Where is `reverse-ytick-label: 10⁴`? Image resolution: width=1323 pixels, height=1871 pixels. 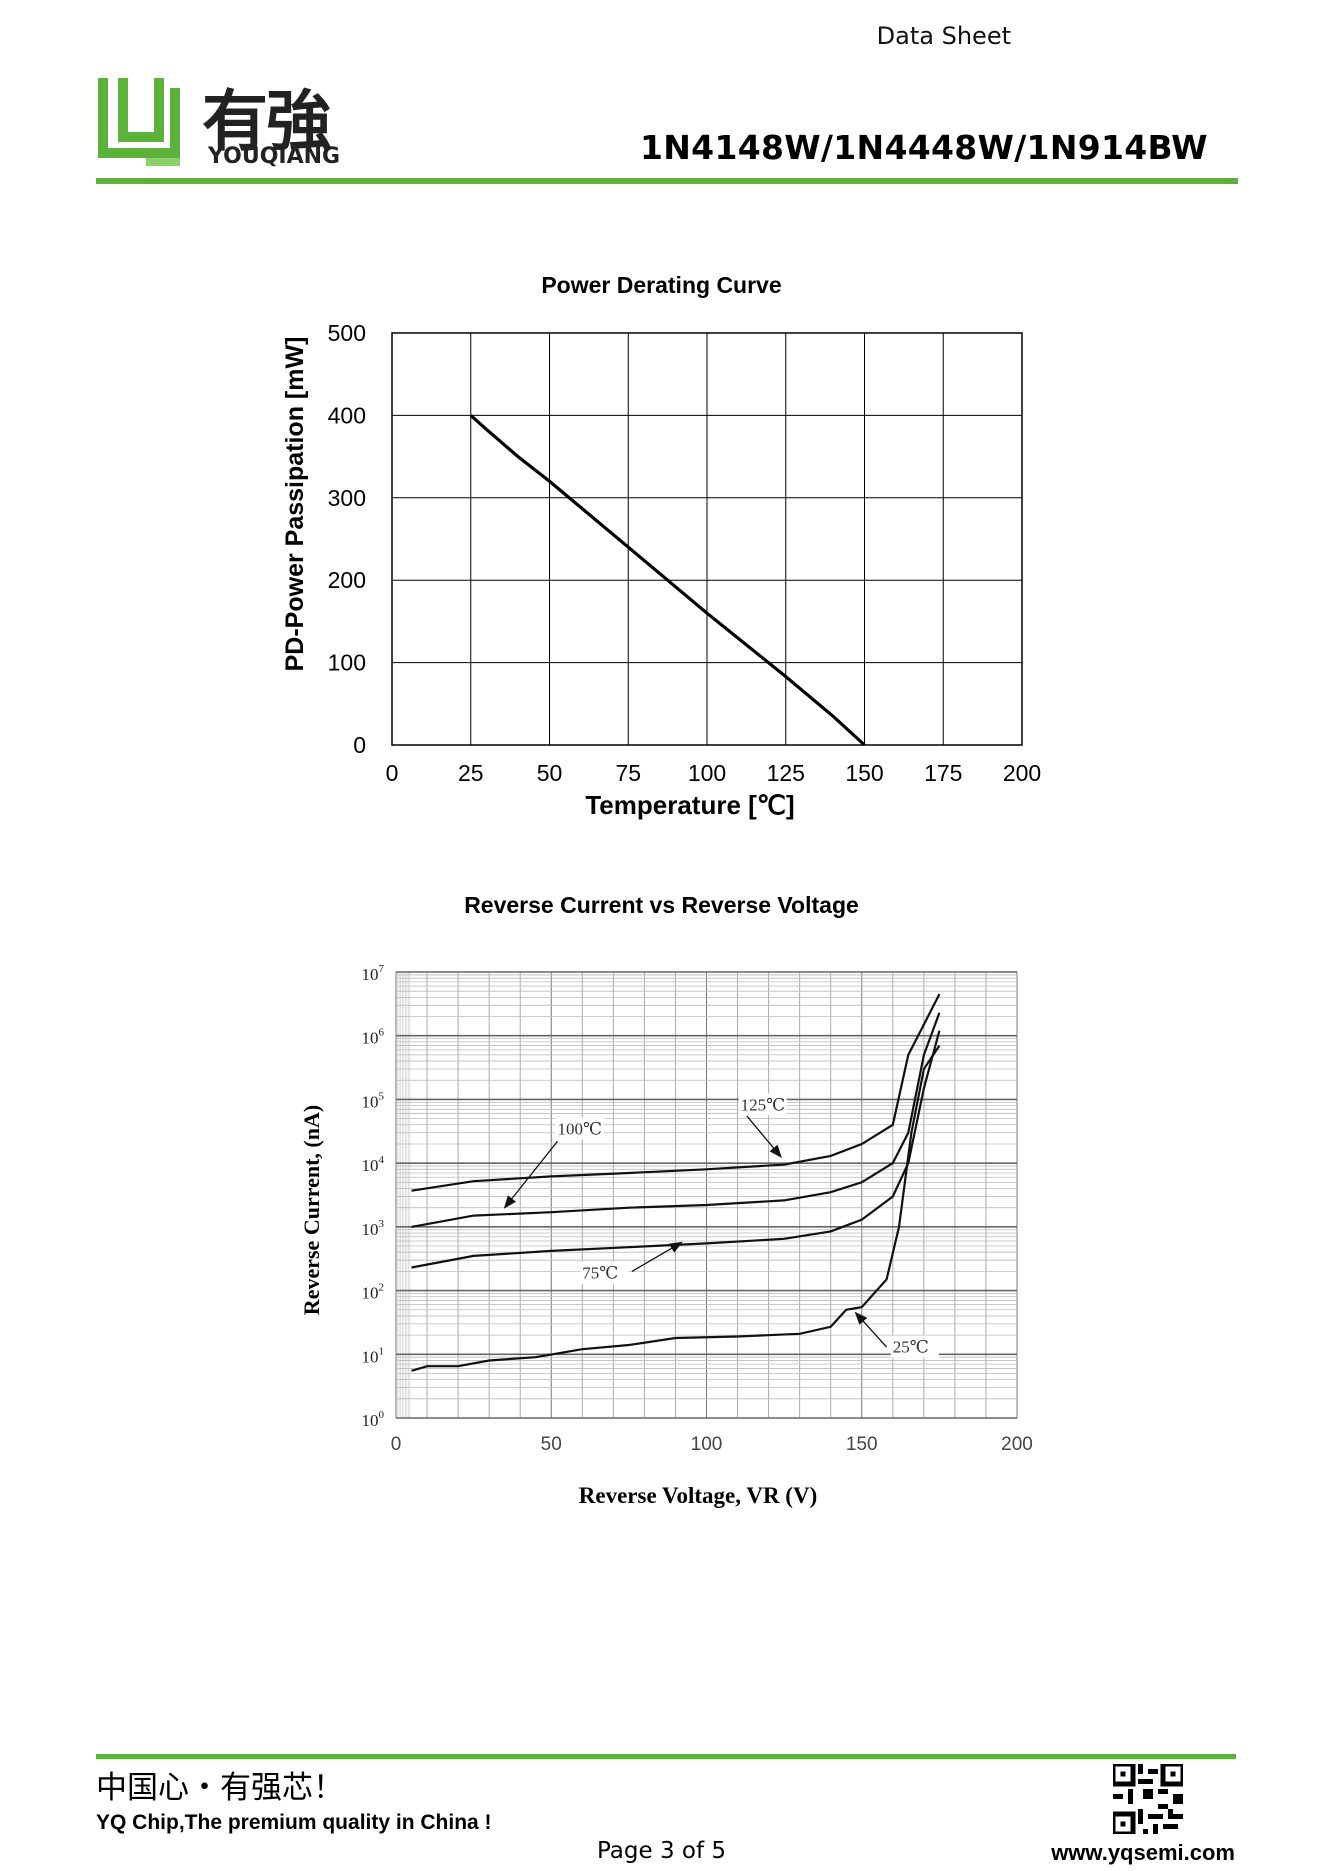
reverse-ytick-label: 10⁴ is located at coordinates (373, 1164).